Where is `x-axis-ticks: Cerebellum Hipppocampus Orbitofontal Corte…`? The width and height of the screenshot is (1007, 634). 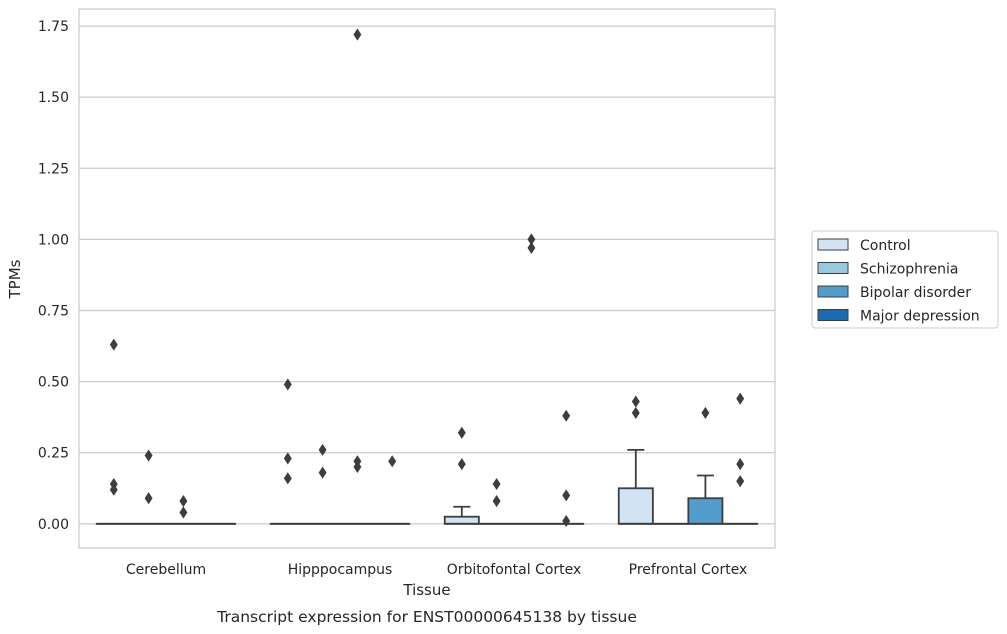
x-axis-ticks: Cerebellum Hipppocampus Orbitofontal Corte… is located at coordinates (436, 570).